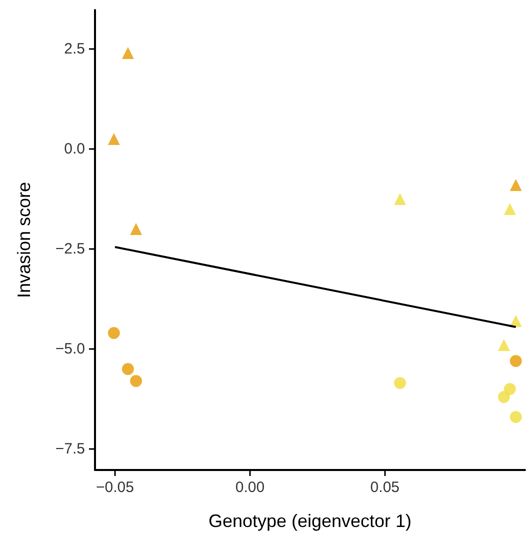  What do you see at coordinates (74, 49) in the screenshot?
I see `y-tick-label: 2.5` at bounding box center [74, 49].